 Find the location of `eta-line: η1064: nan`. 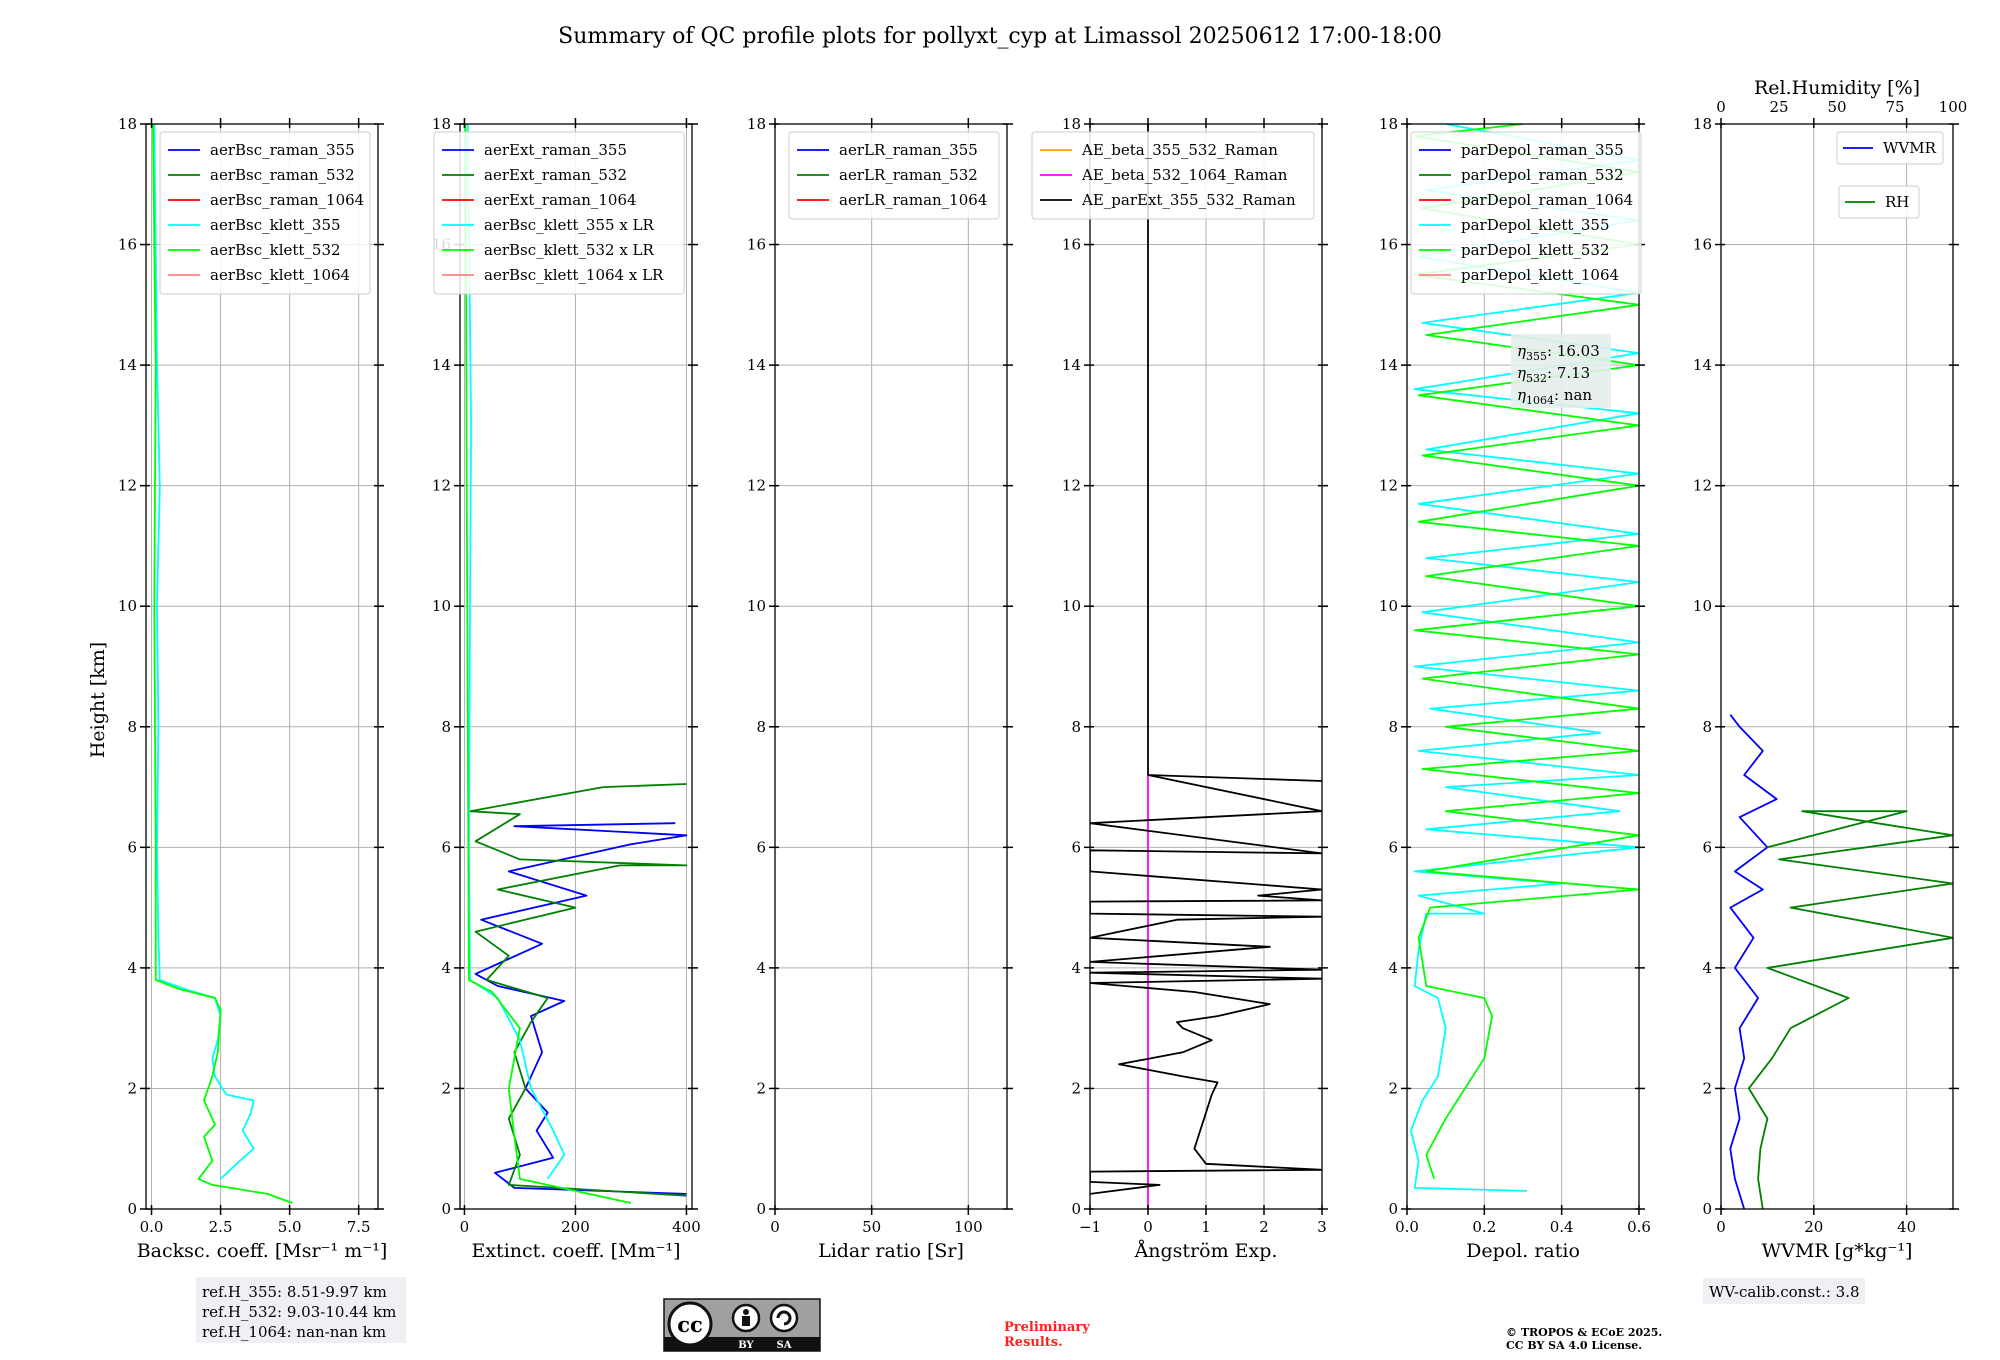

eta-line: η1064: nan is located at coordinates (1554, 396).